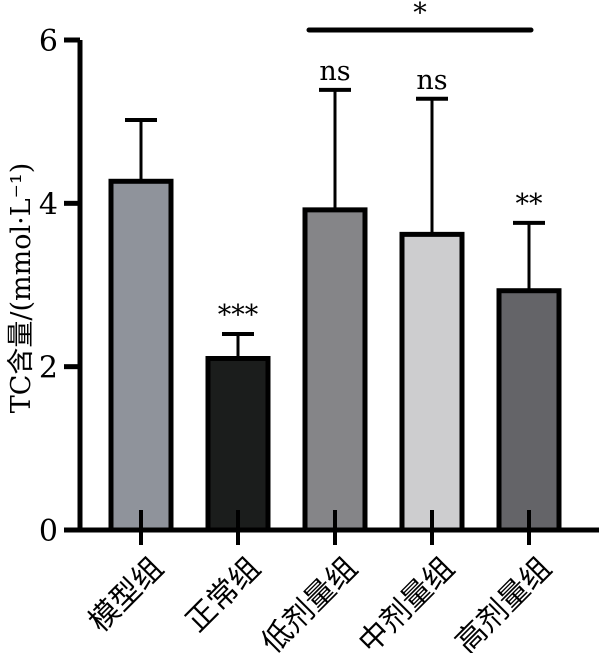  What do you see at coordinates (223, 595) in the screenshot?
I see `x-tick-label: 正常组` at bounding box center [223, 595].